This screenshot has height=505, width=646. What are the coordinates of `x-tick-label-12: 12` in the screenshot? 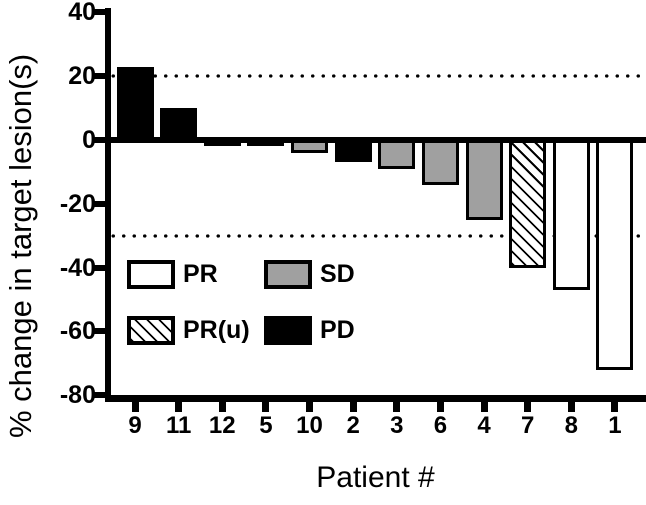 It's located at (222, 425).